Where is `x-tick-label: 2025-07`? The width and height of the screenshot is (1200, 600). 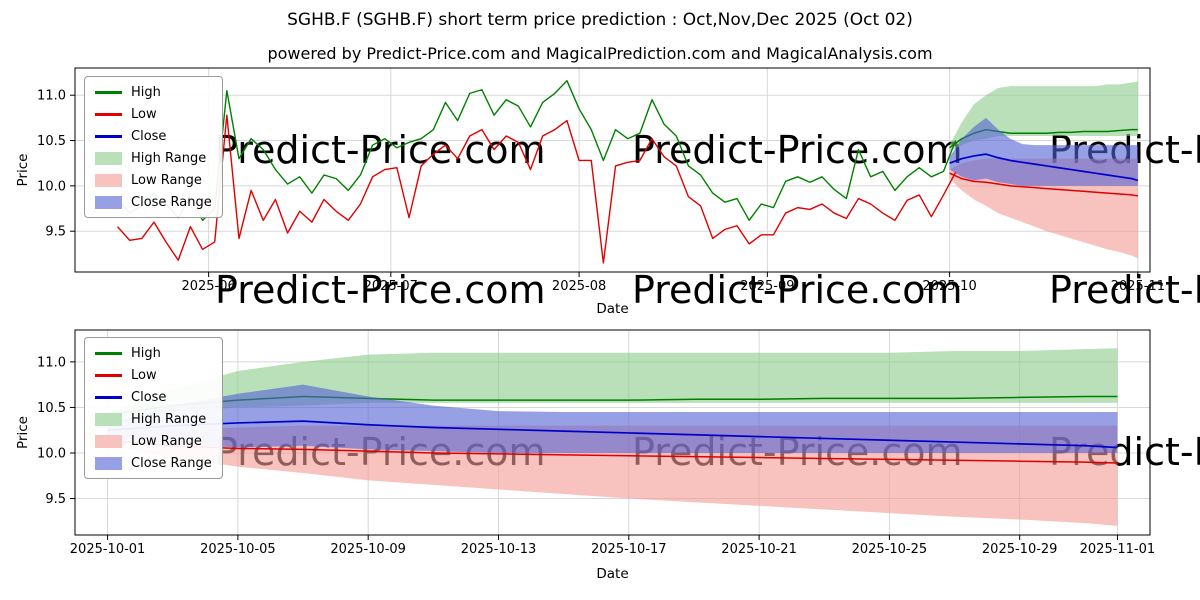
x-tick-label: 2025-07 is located at coordinates (391, 286).